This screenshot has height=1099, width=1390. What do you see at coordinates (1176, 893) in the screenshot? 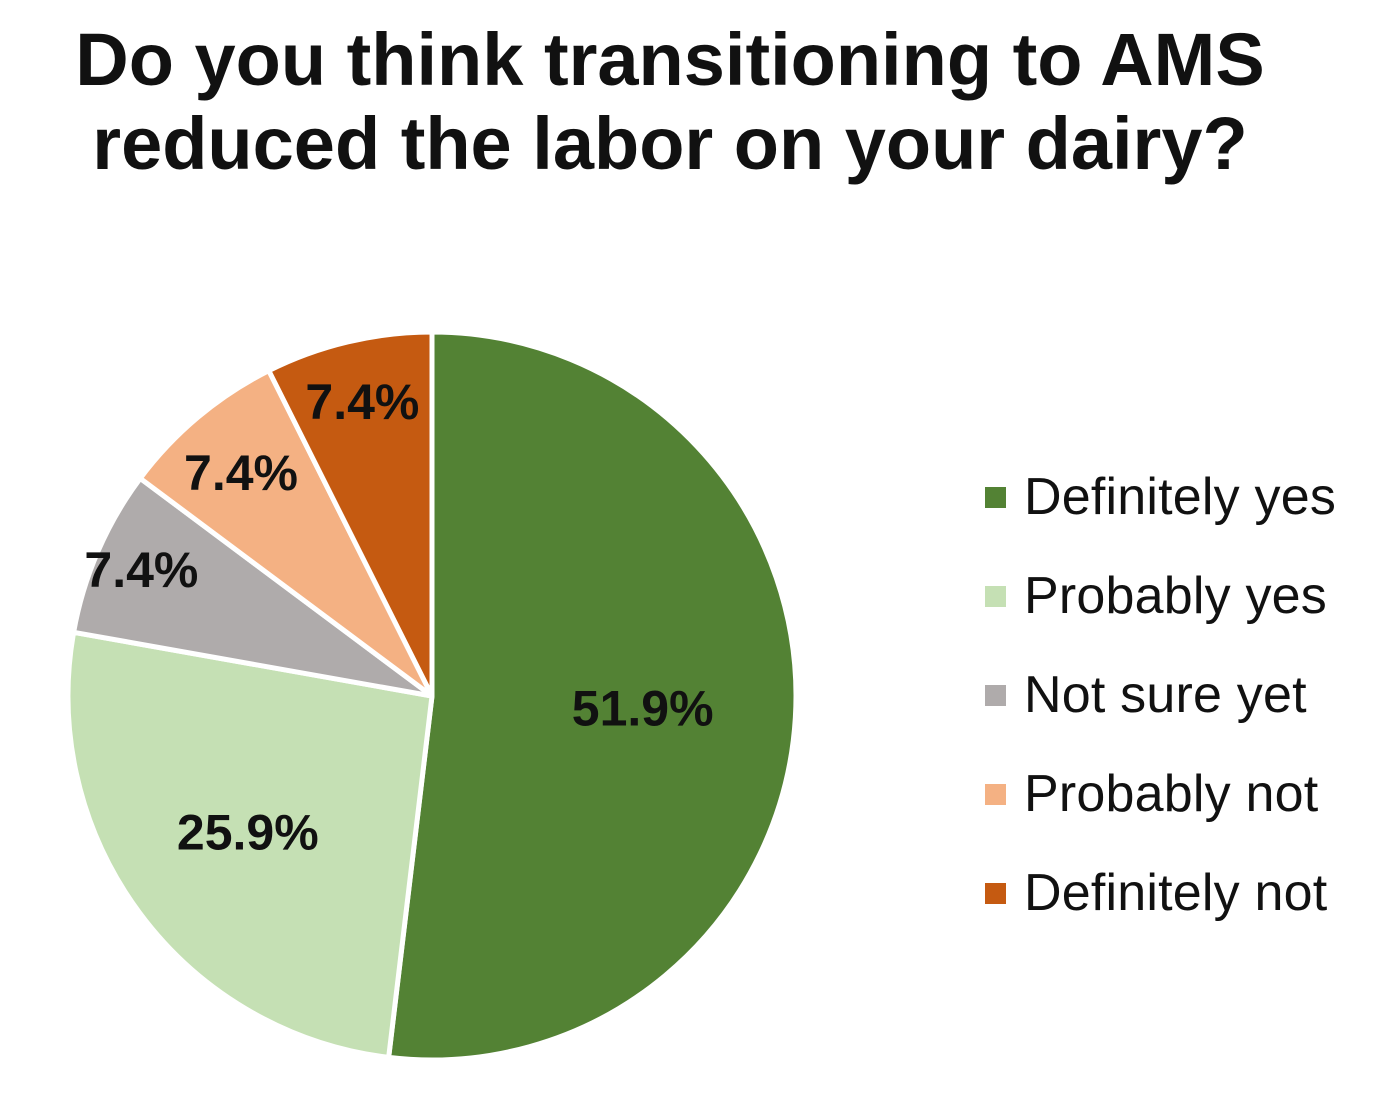
I see `legend-label-definitely-not: Definitely not` at bounding box center [1176, 893].